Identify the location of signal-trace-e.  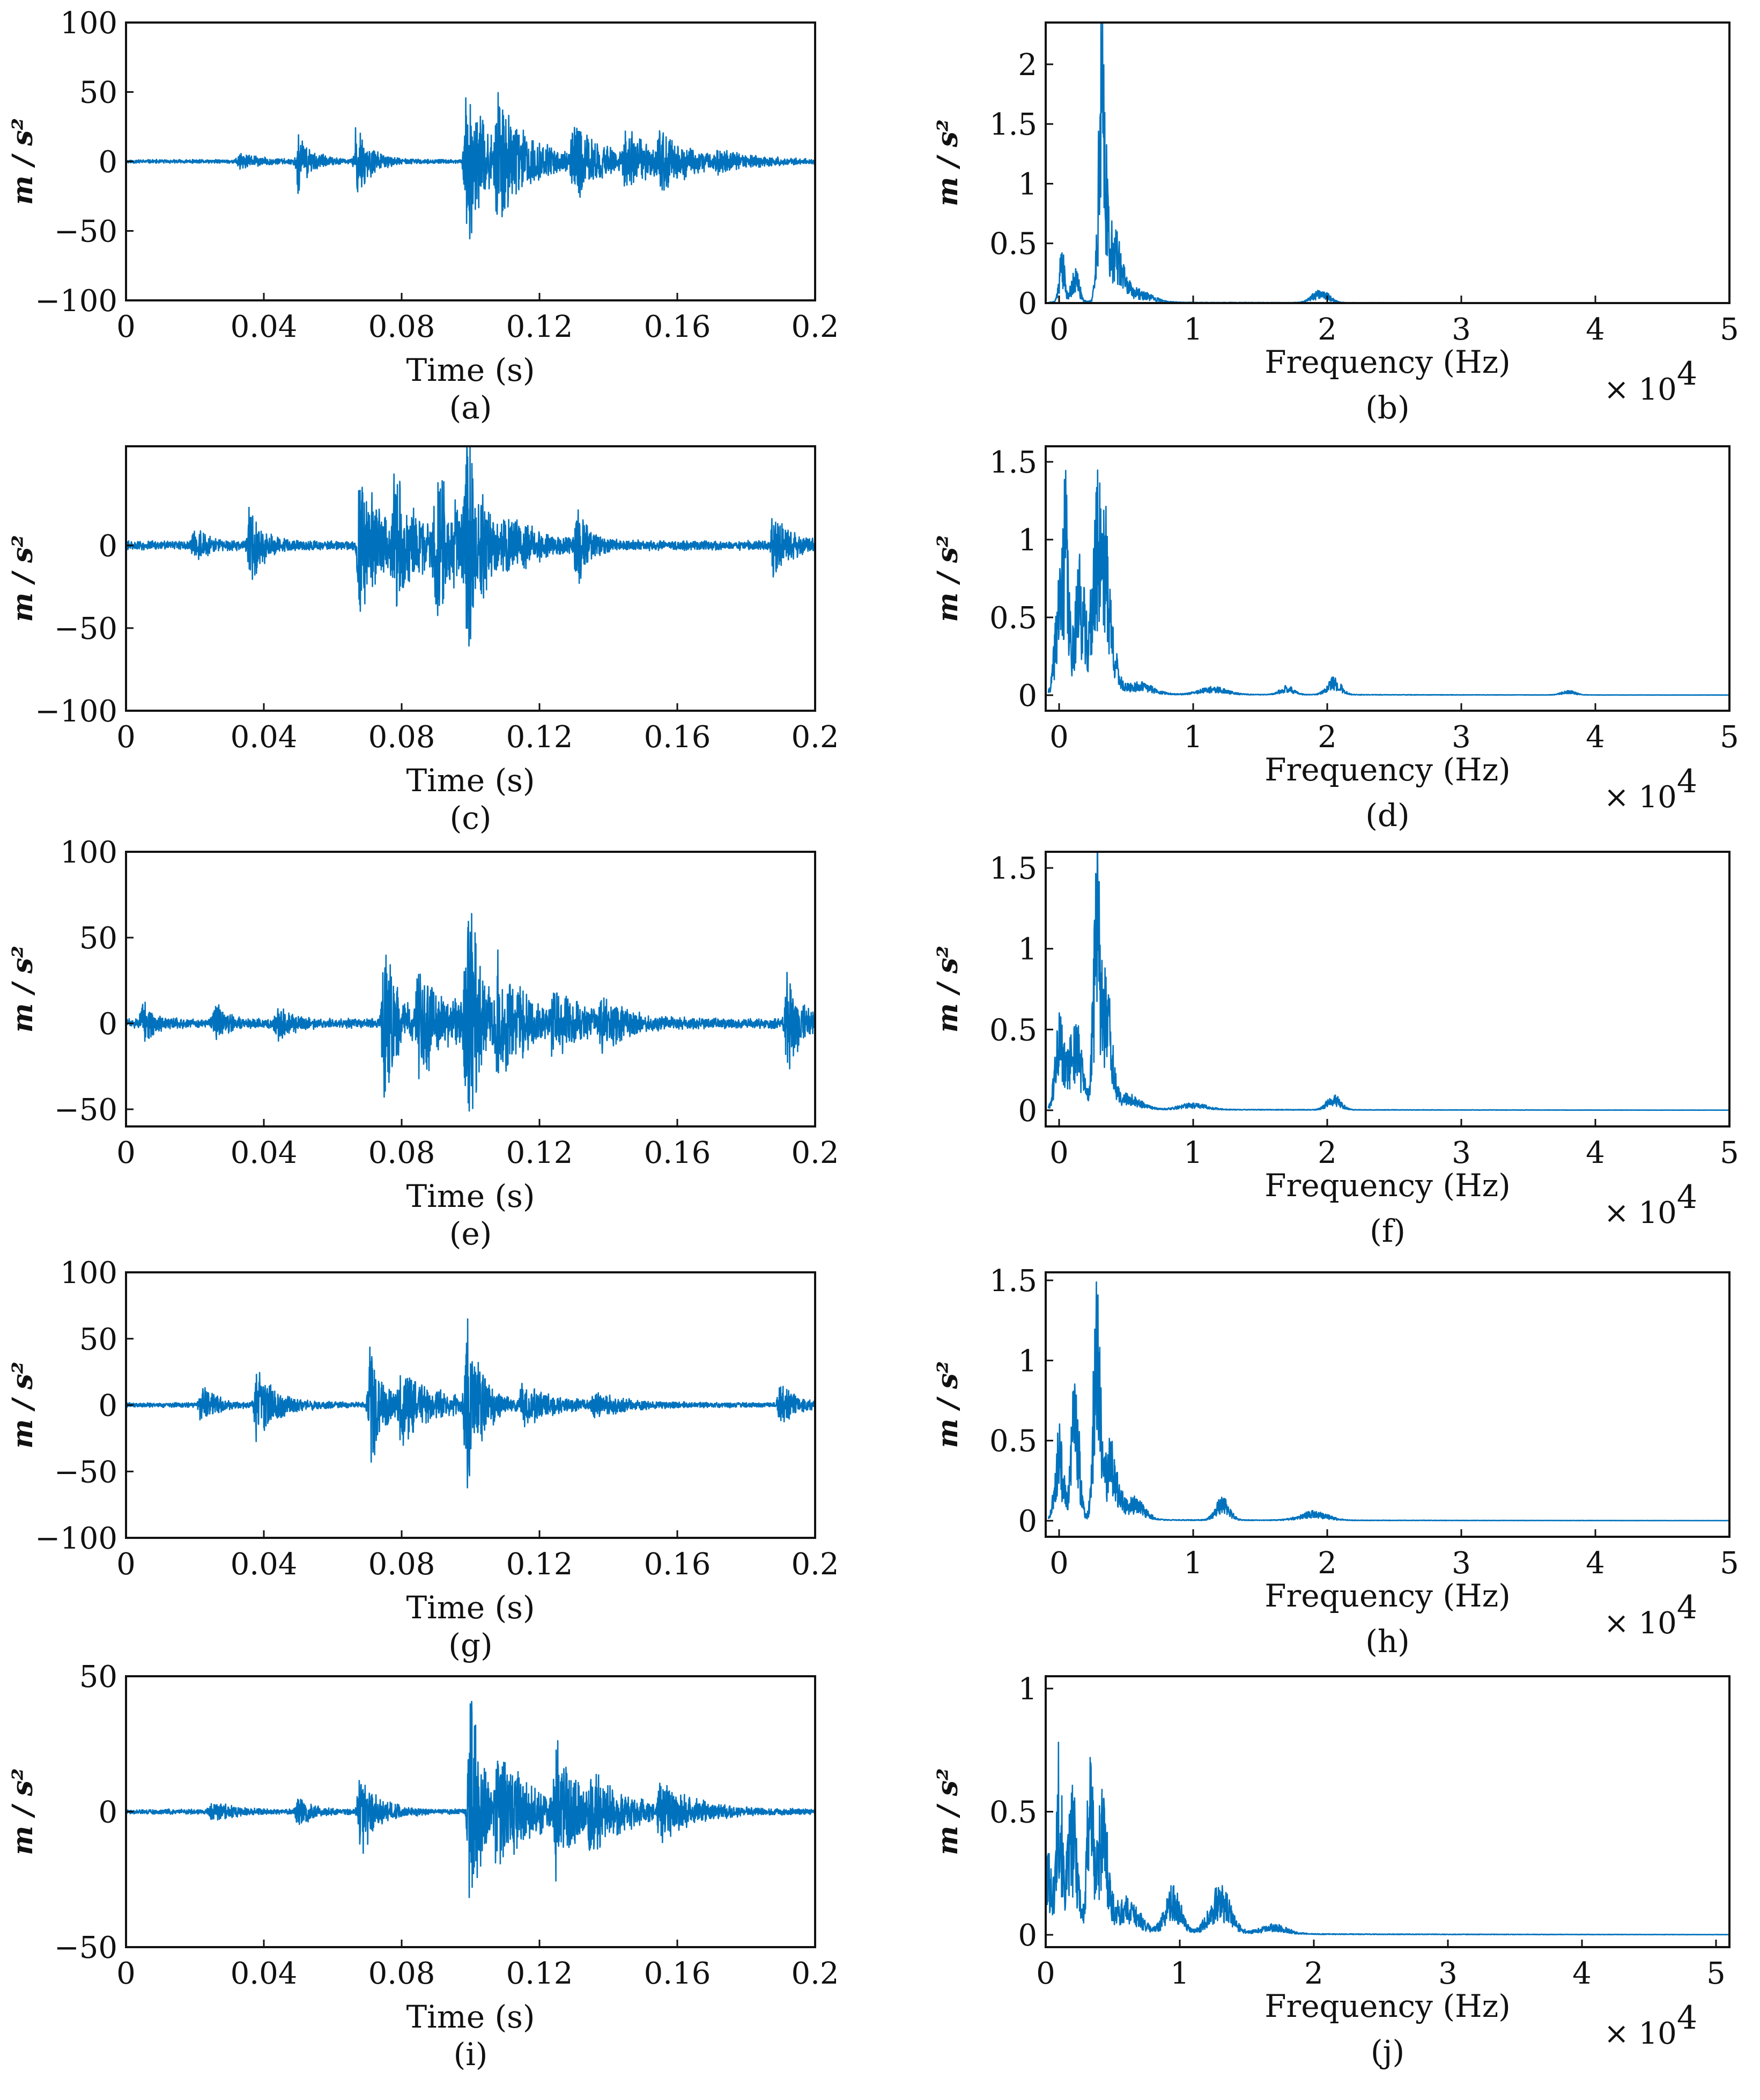
(470, 1012).